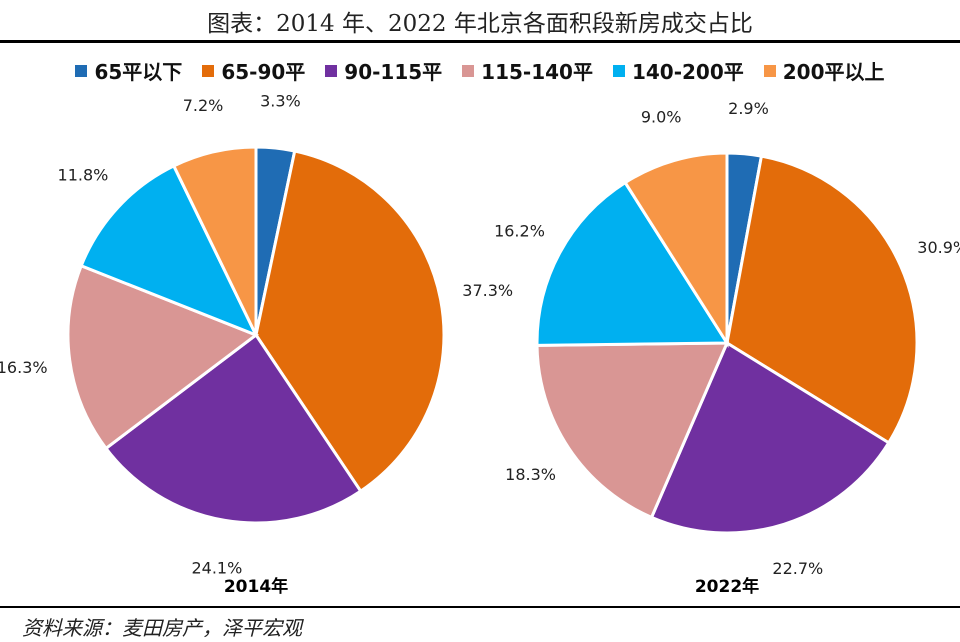 This screenshot has width=960, height=642. I want to click on legend-label: 65-90平, so click(263, 72).